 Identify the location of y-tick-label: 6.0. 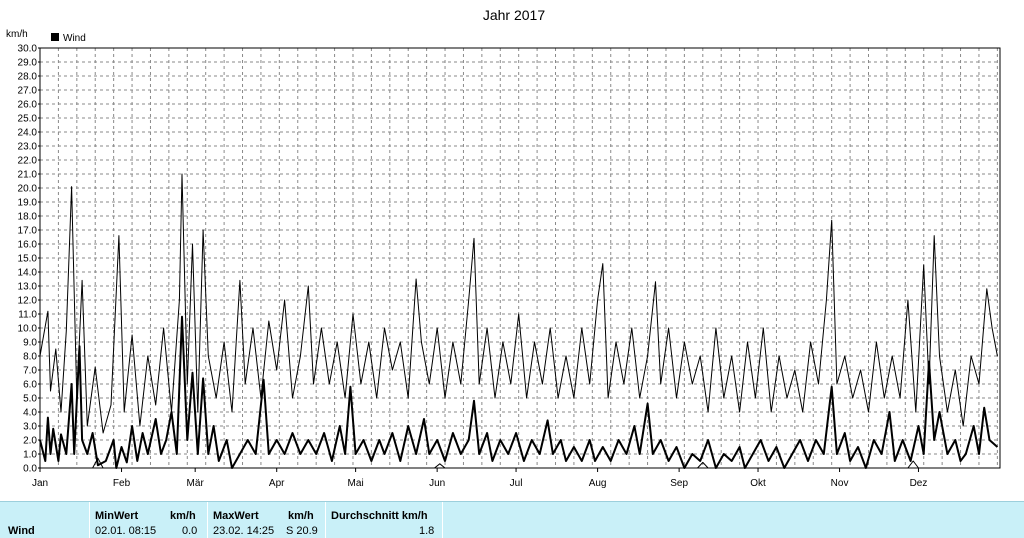
(30, 385).